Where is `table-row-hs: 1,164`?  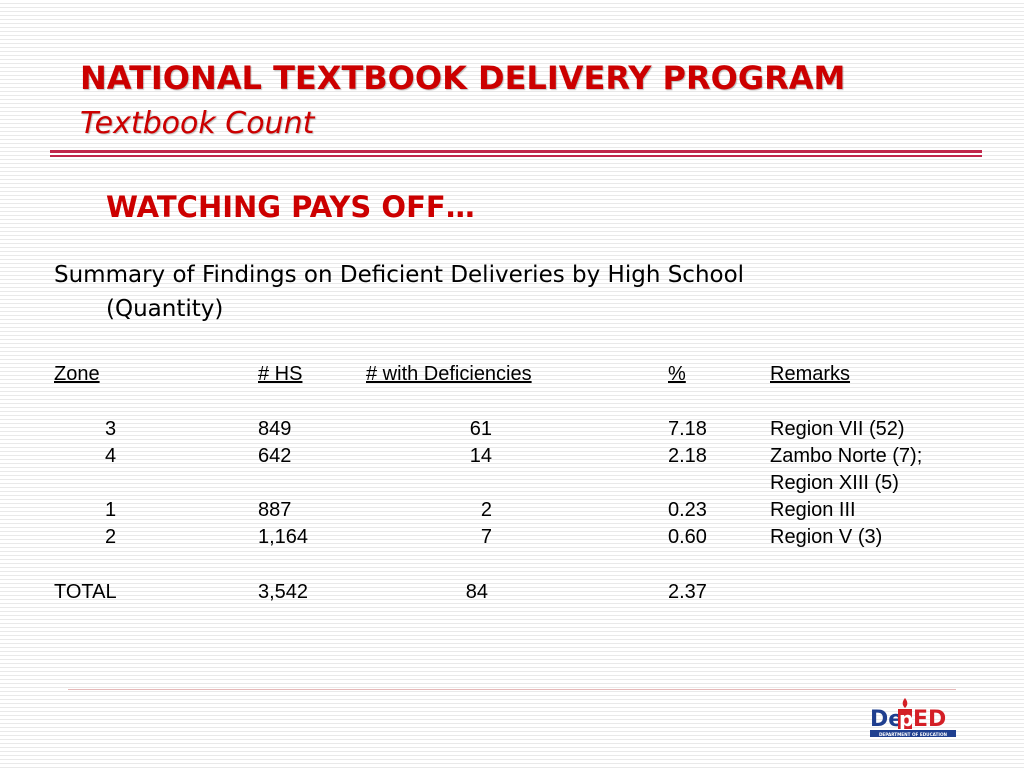 table-row-hs: 1,164 is located at coordinates (283, 537).